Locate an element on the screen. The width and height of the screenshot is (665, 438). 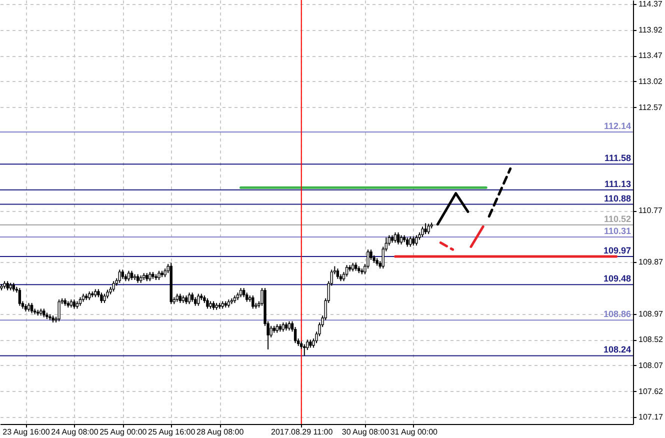
x-tick-label: 30 Aug 08:00 is located at coordinates (366, 432).